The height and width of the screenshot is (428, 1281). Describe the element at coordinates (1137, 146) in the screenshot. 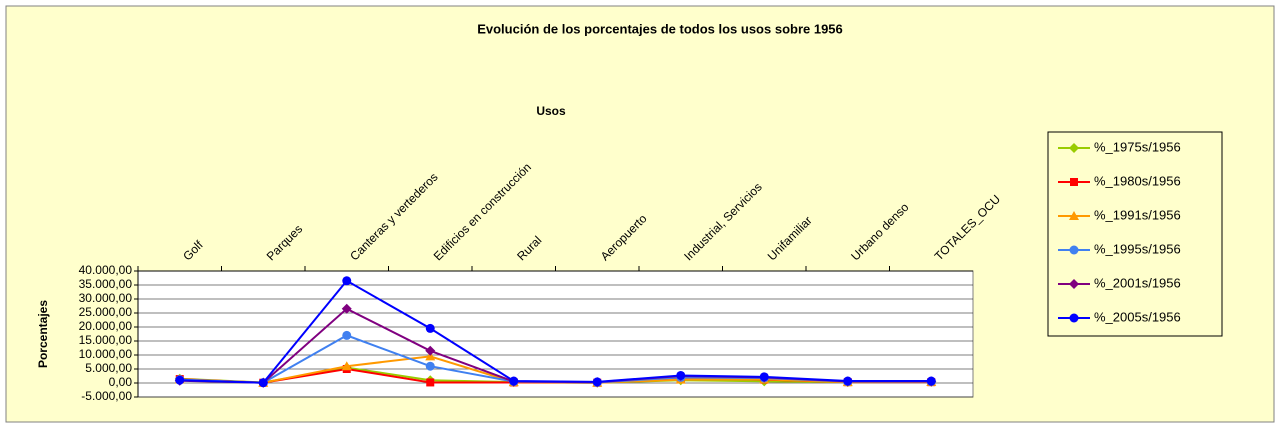

I see `legend-label: %_1975s/1956` at that location.